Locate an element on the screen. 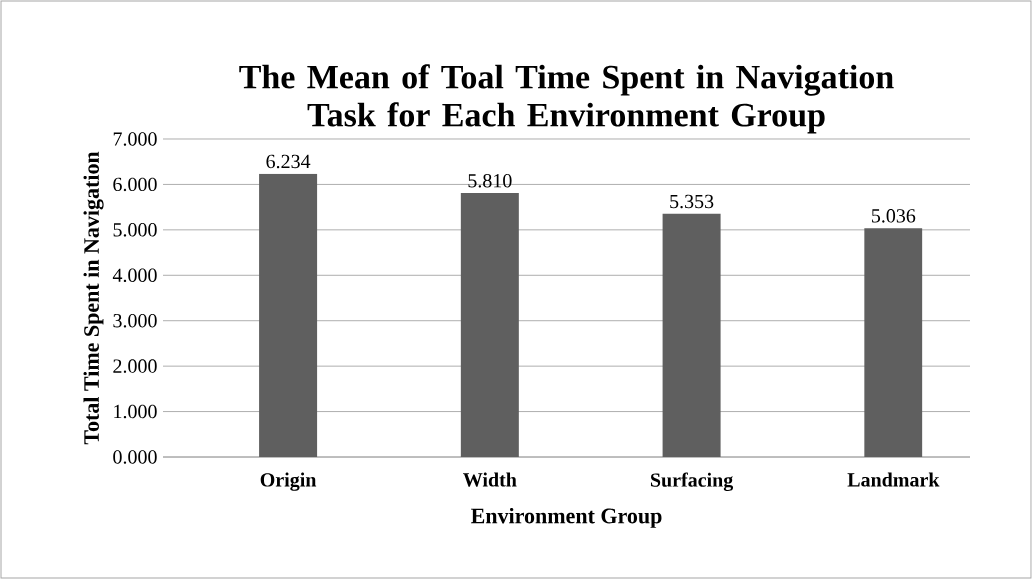 This screenshot has height=579, width=1032. x-axis-title: Environment Group is located at coordinates (566, 517).